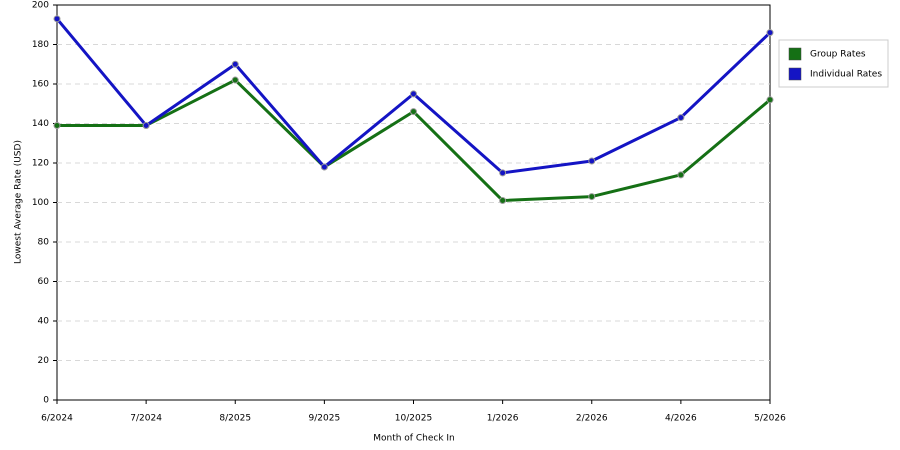  Describe the element at coordinates (44, 322) in the screenshot. I see `y-tick-label: 40` at that location.